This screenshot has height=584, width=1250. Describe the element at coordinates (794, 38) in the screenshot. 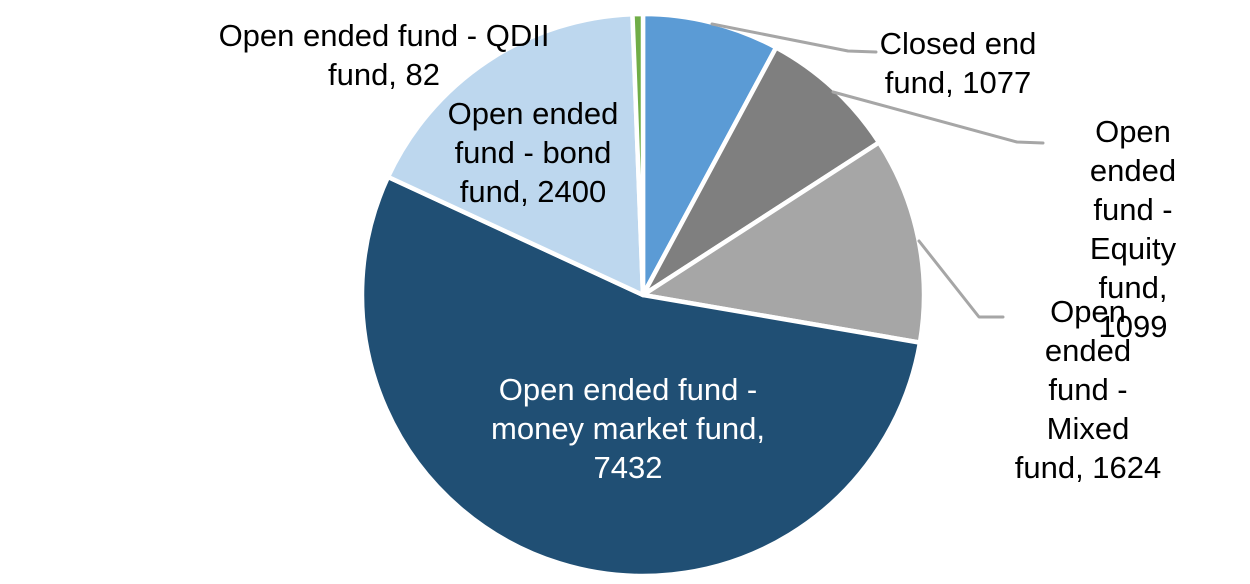

I see `leader-line-closed-end-fund` at that location.